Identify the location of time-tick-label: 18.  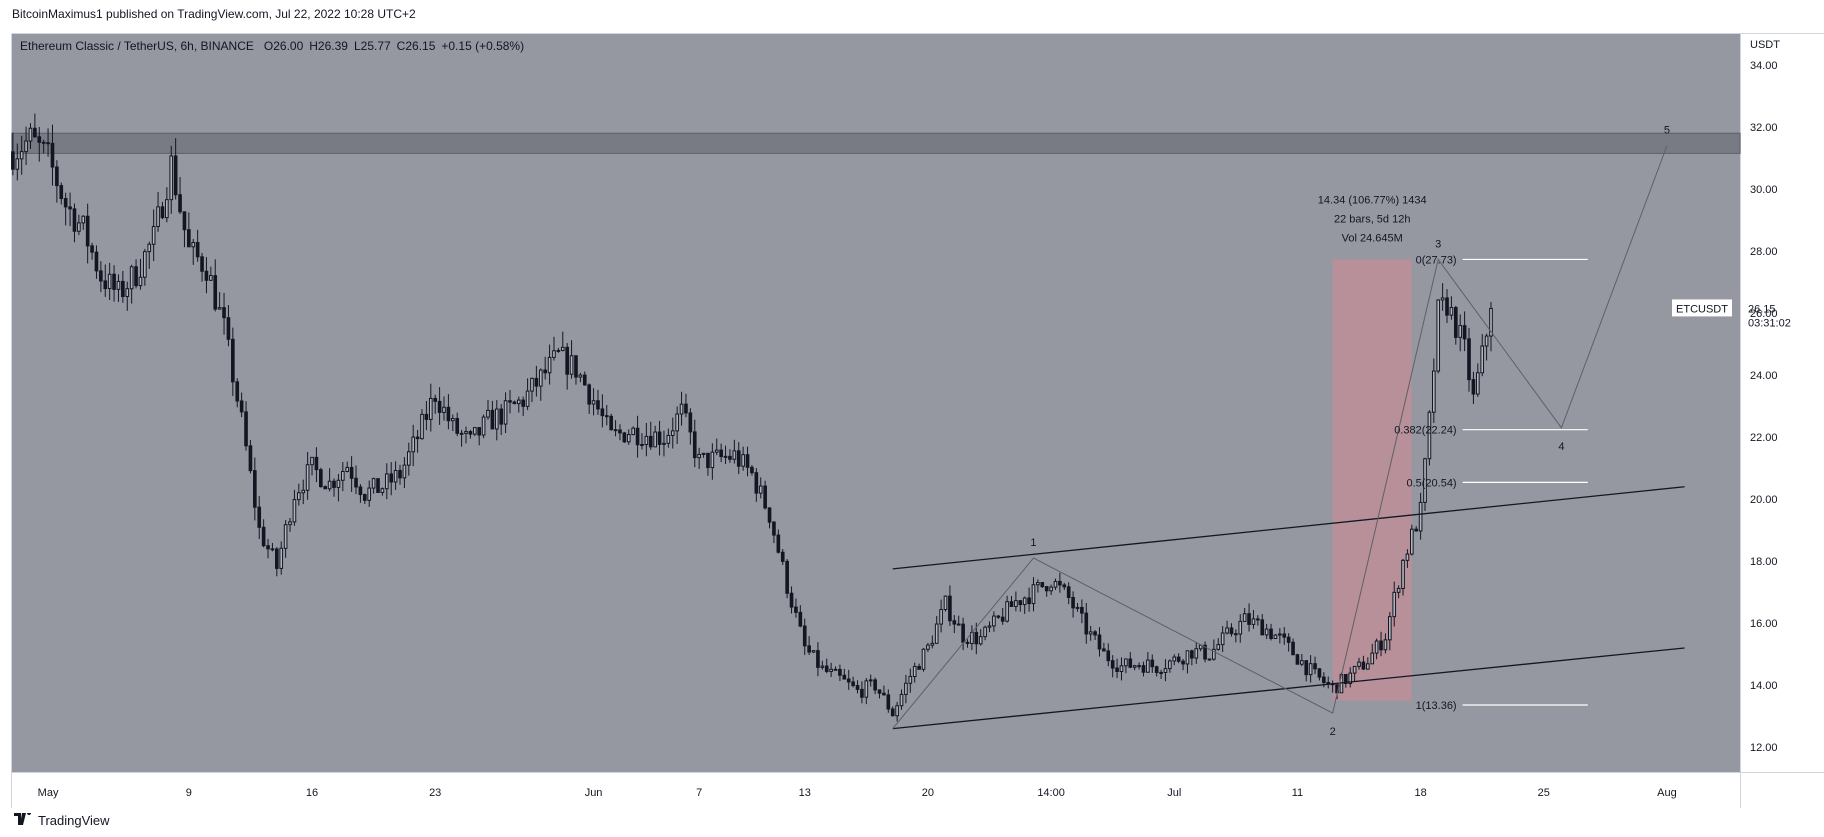
(1420, 793).